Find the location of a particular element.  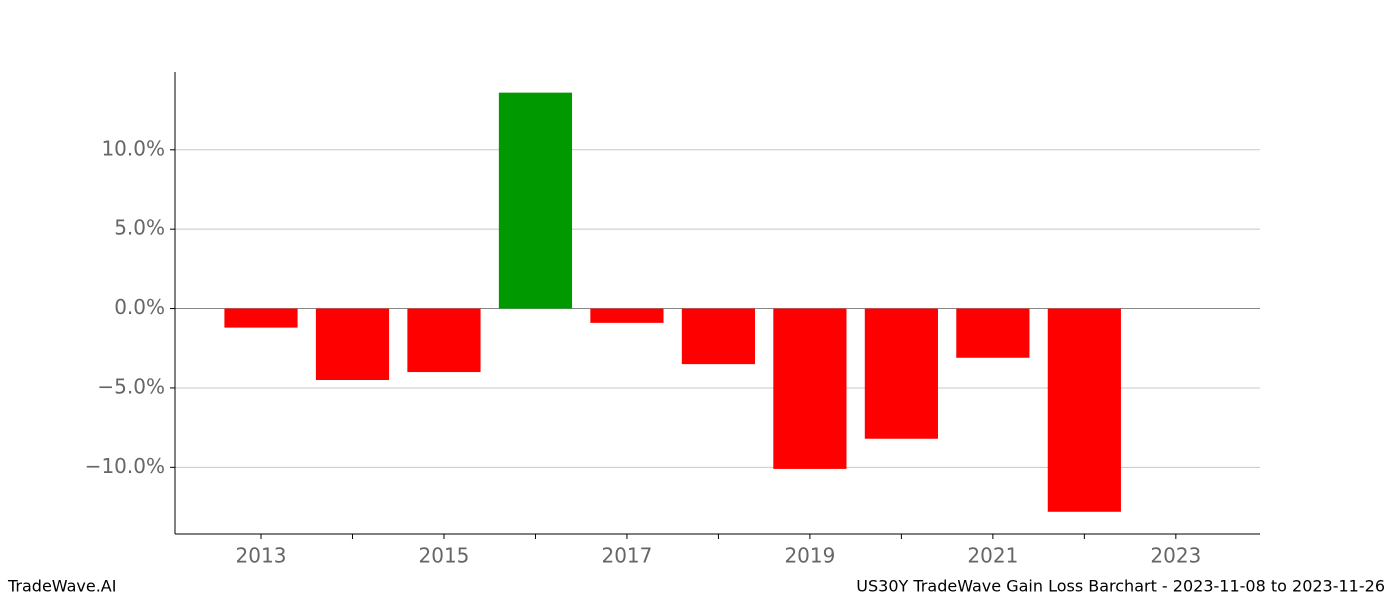

y-tick-label: −10.0% is located at coordinates (125, 466).